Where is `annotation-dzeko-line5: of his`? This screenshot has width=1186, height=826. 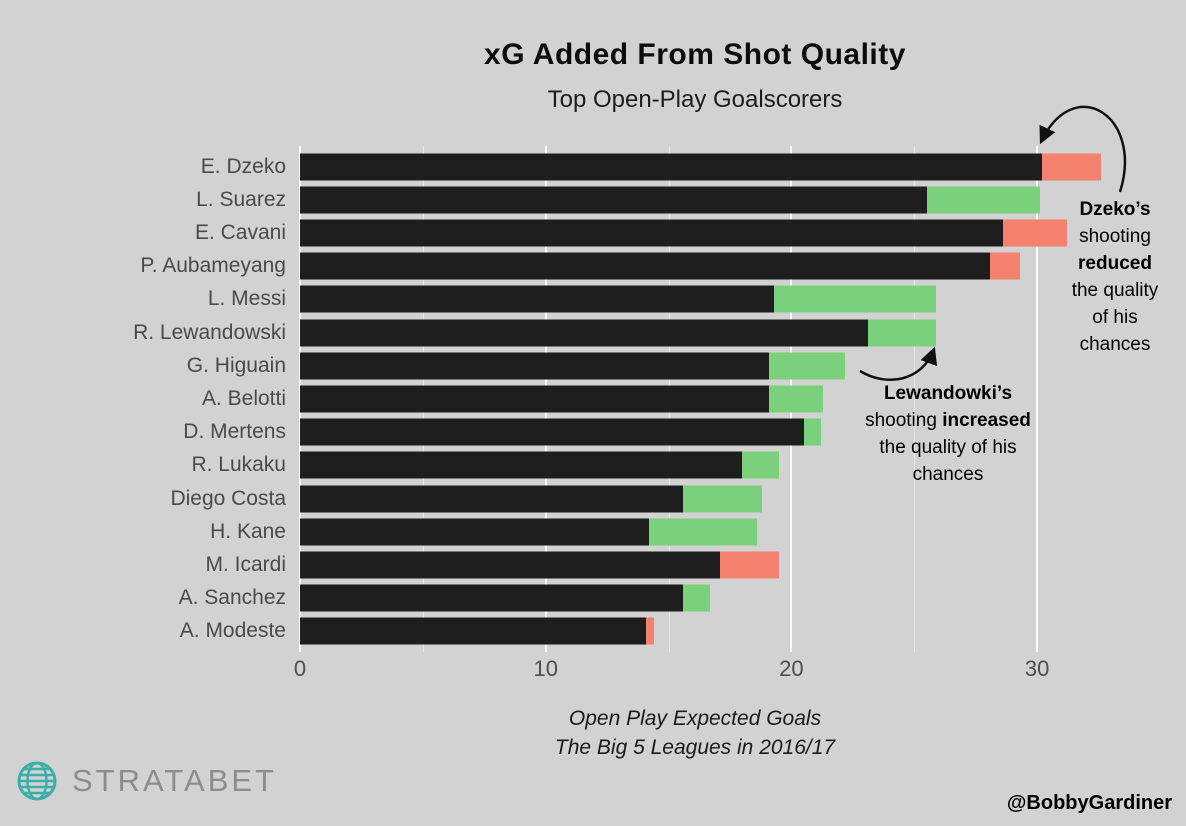 annotation-dzeko-line5: of his is located at coordinates (1115, 317).